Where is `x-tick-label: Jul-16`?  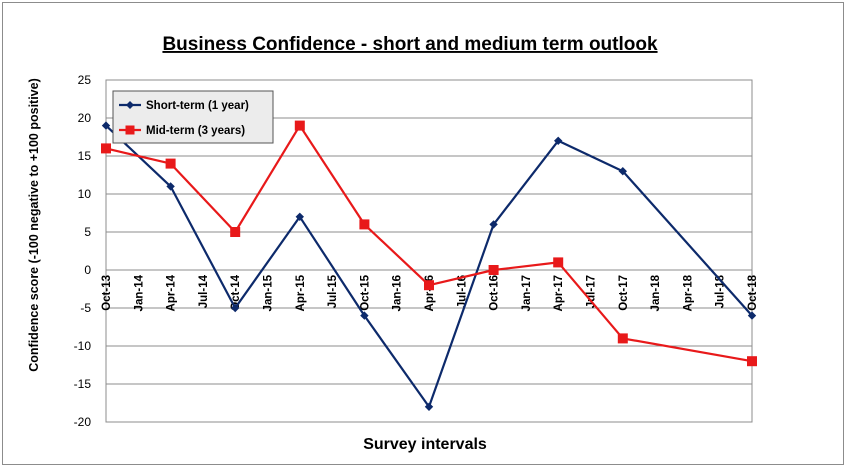
x-tick-label: Jul-16 is located at coordinates (462, 291).